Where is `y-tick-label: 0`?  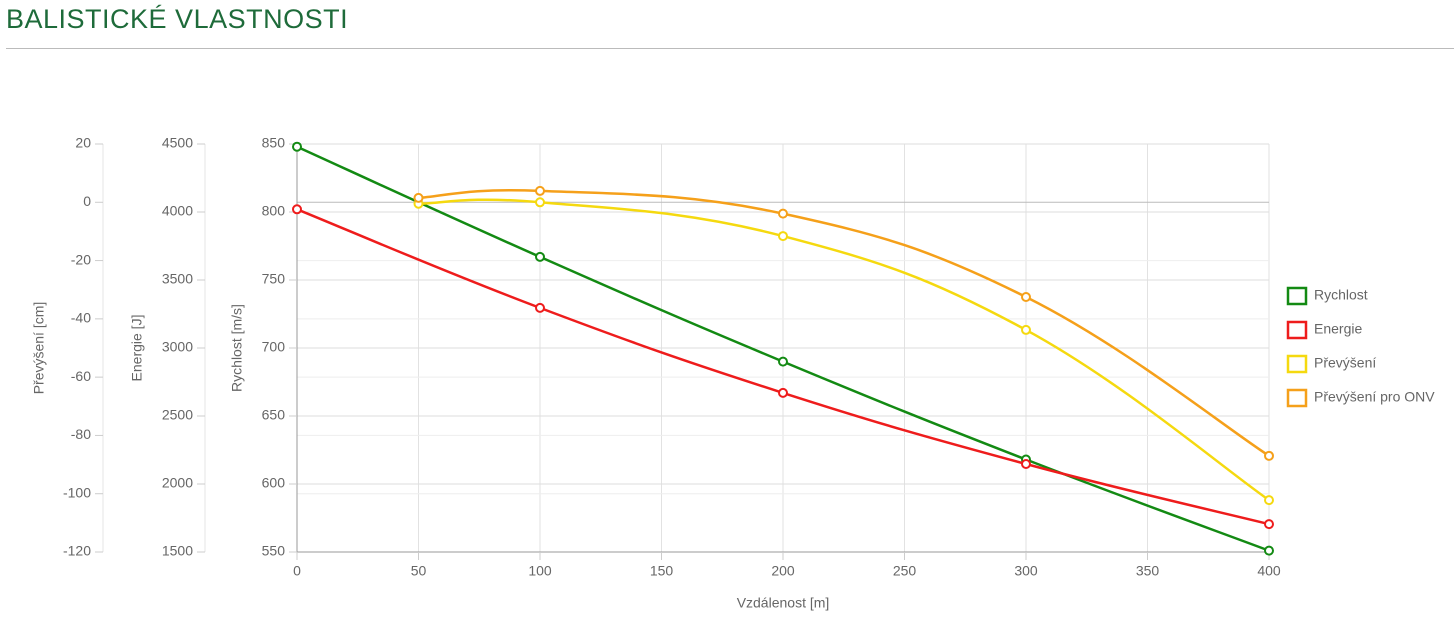 y-tick-label: 0 is located at coordinates (87, 201).